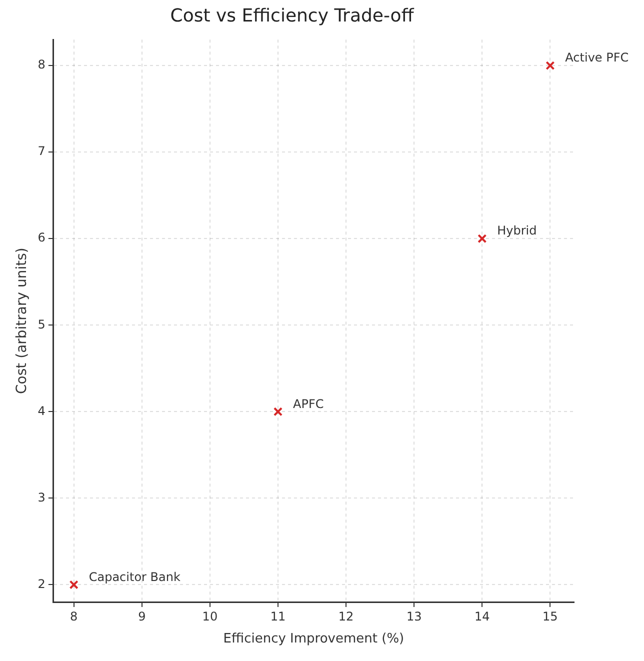 Image resolution: width=644 pixels, height=661 pixels. I want to click on annotation: Active PFC, so click(597, 57).